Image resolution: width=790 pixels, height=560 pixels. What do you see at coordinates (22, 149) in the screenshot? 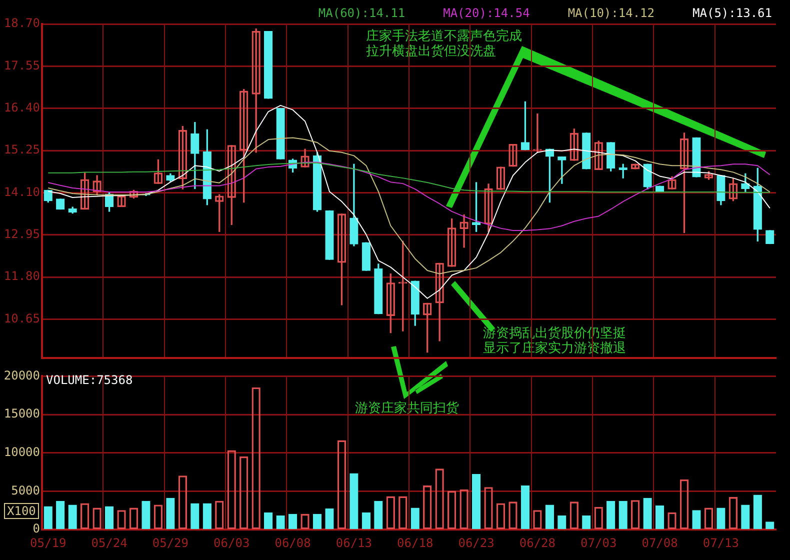
I see `y-tick-label: 15.25` at bounding box center [22, 149].